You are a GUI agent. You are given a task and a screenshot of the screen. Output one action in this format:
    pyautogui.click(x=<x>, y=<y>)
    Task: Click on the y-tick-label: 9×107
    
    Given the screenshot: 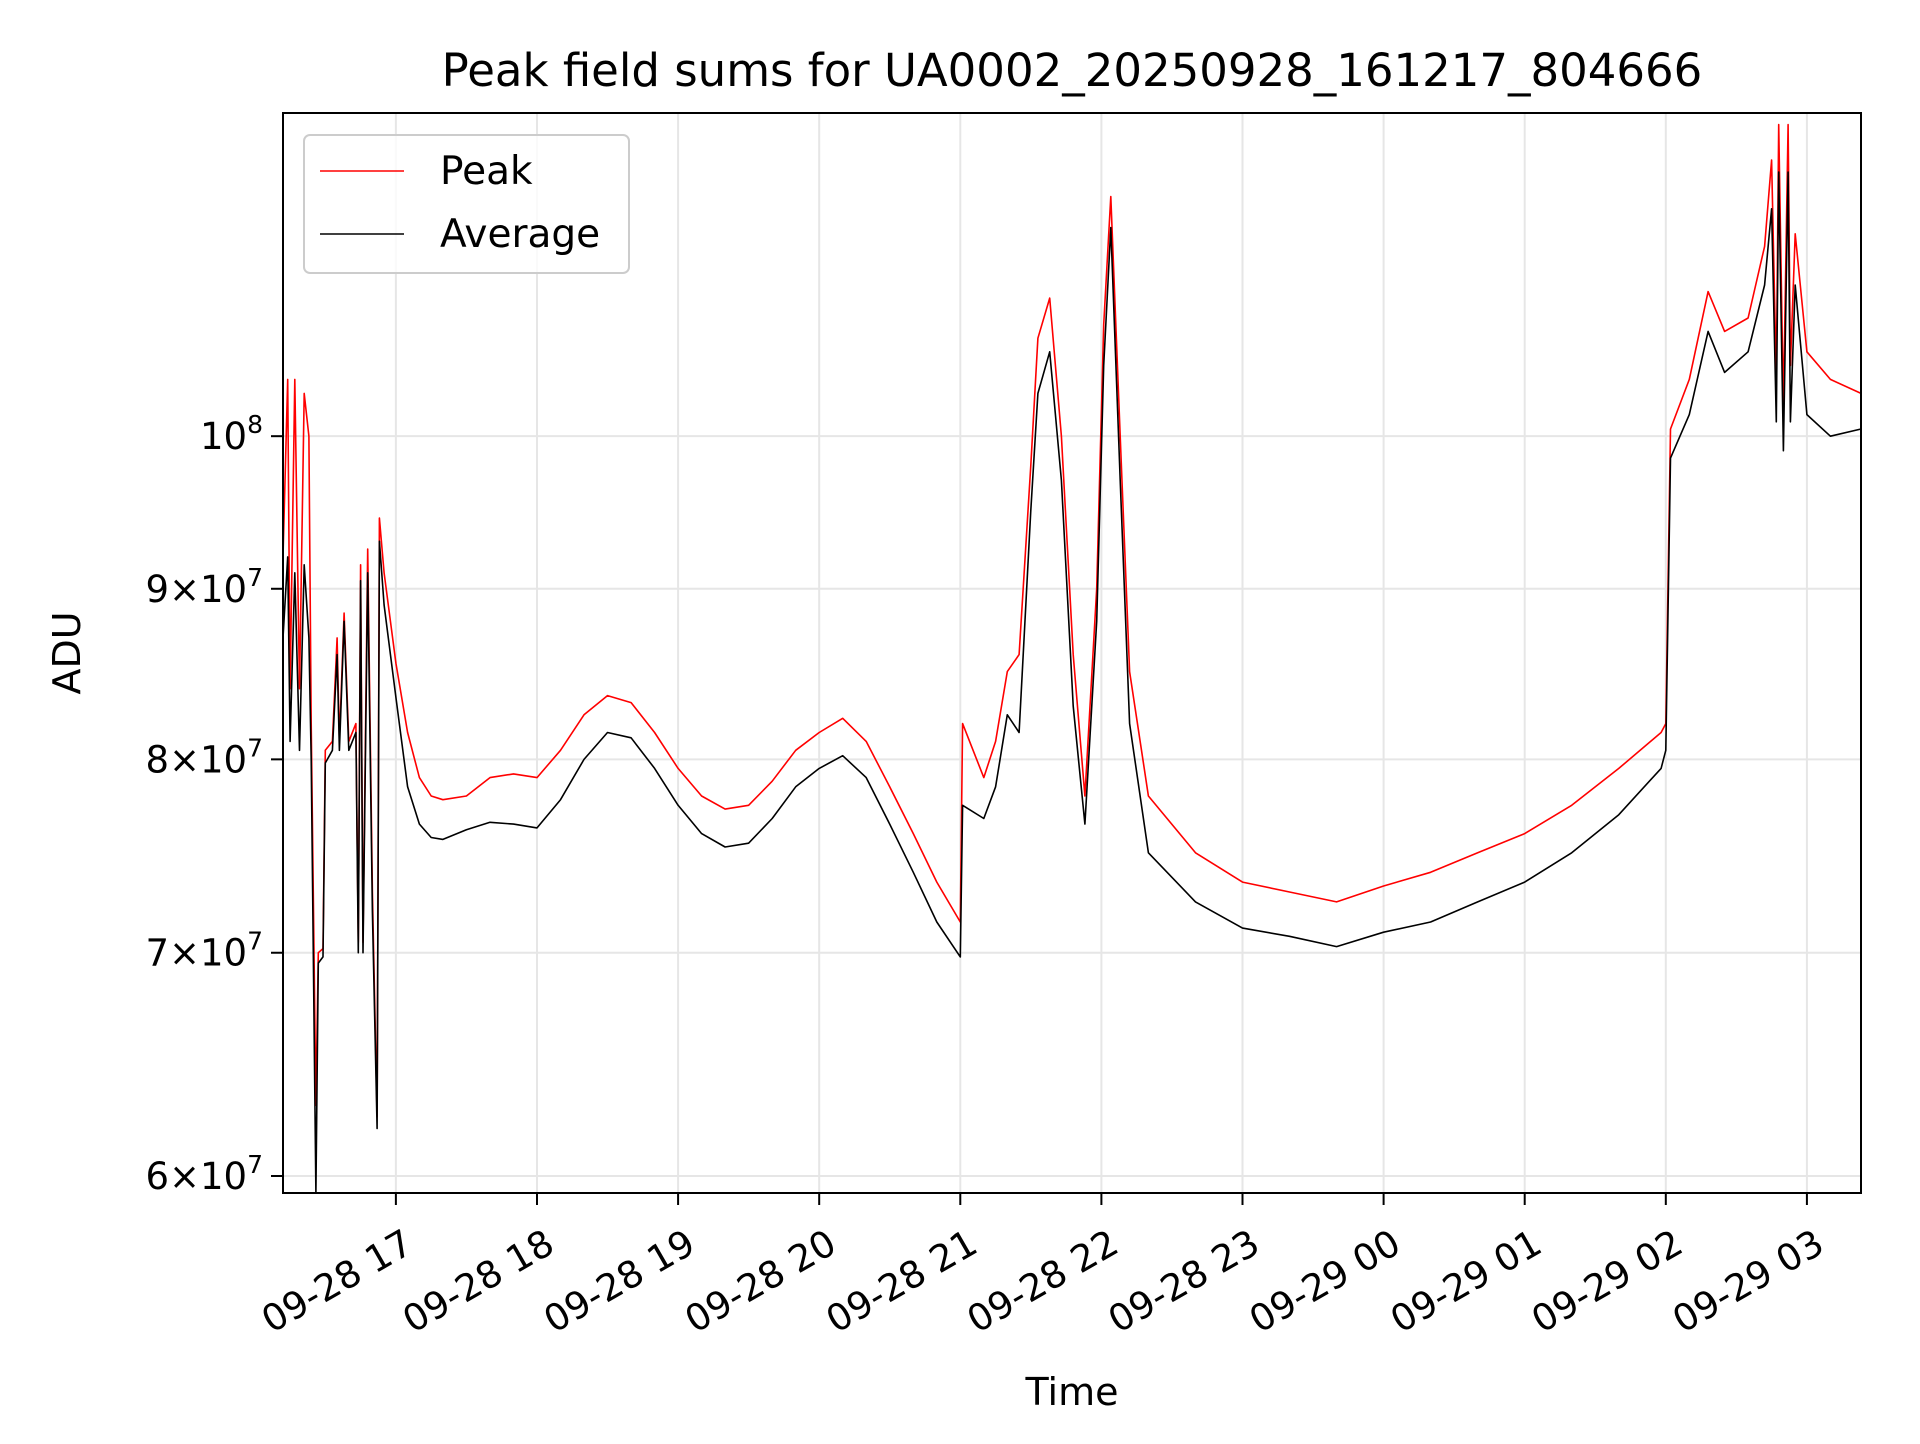 What is the action you would take?
    pyautogui.click(x=204, y=587)
    